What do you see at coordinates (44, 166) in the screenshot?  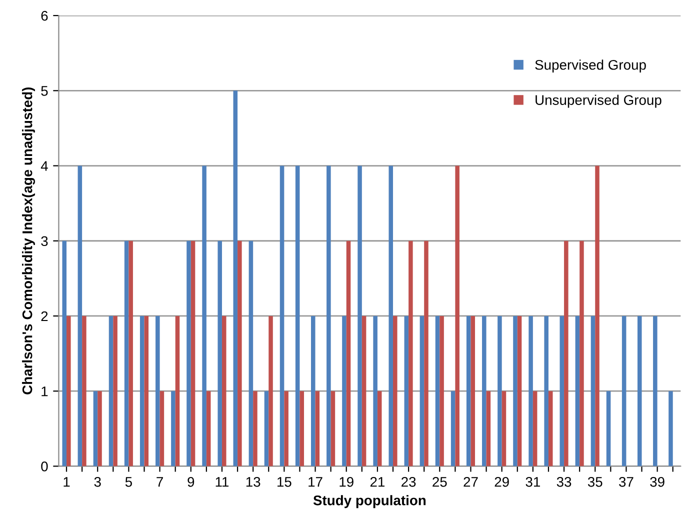 I see `y-tick-label: 4` at bounding box center [44, 166].